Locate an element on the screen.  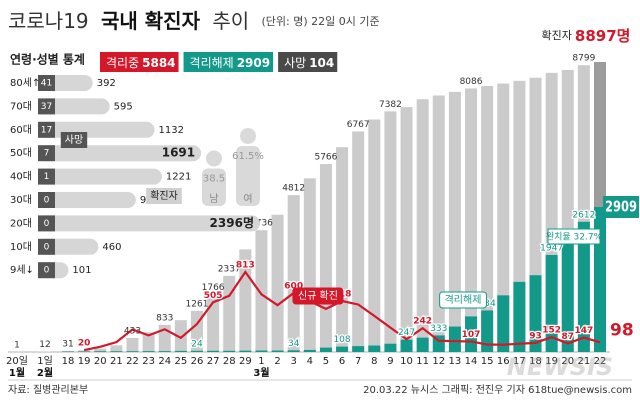
x-tick-label: 9 is located at coordinates (390, 361).